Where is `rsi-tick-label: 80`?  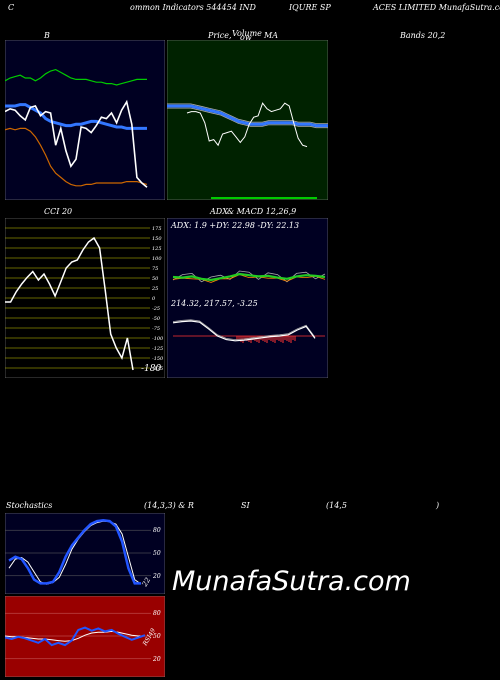 rsi-tick-label: 80 is located at coordinates (157, 613).